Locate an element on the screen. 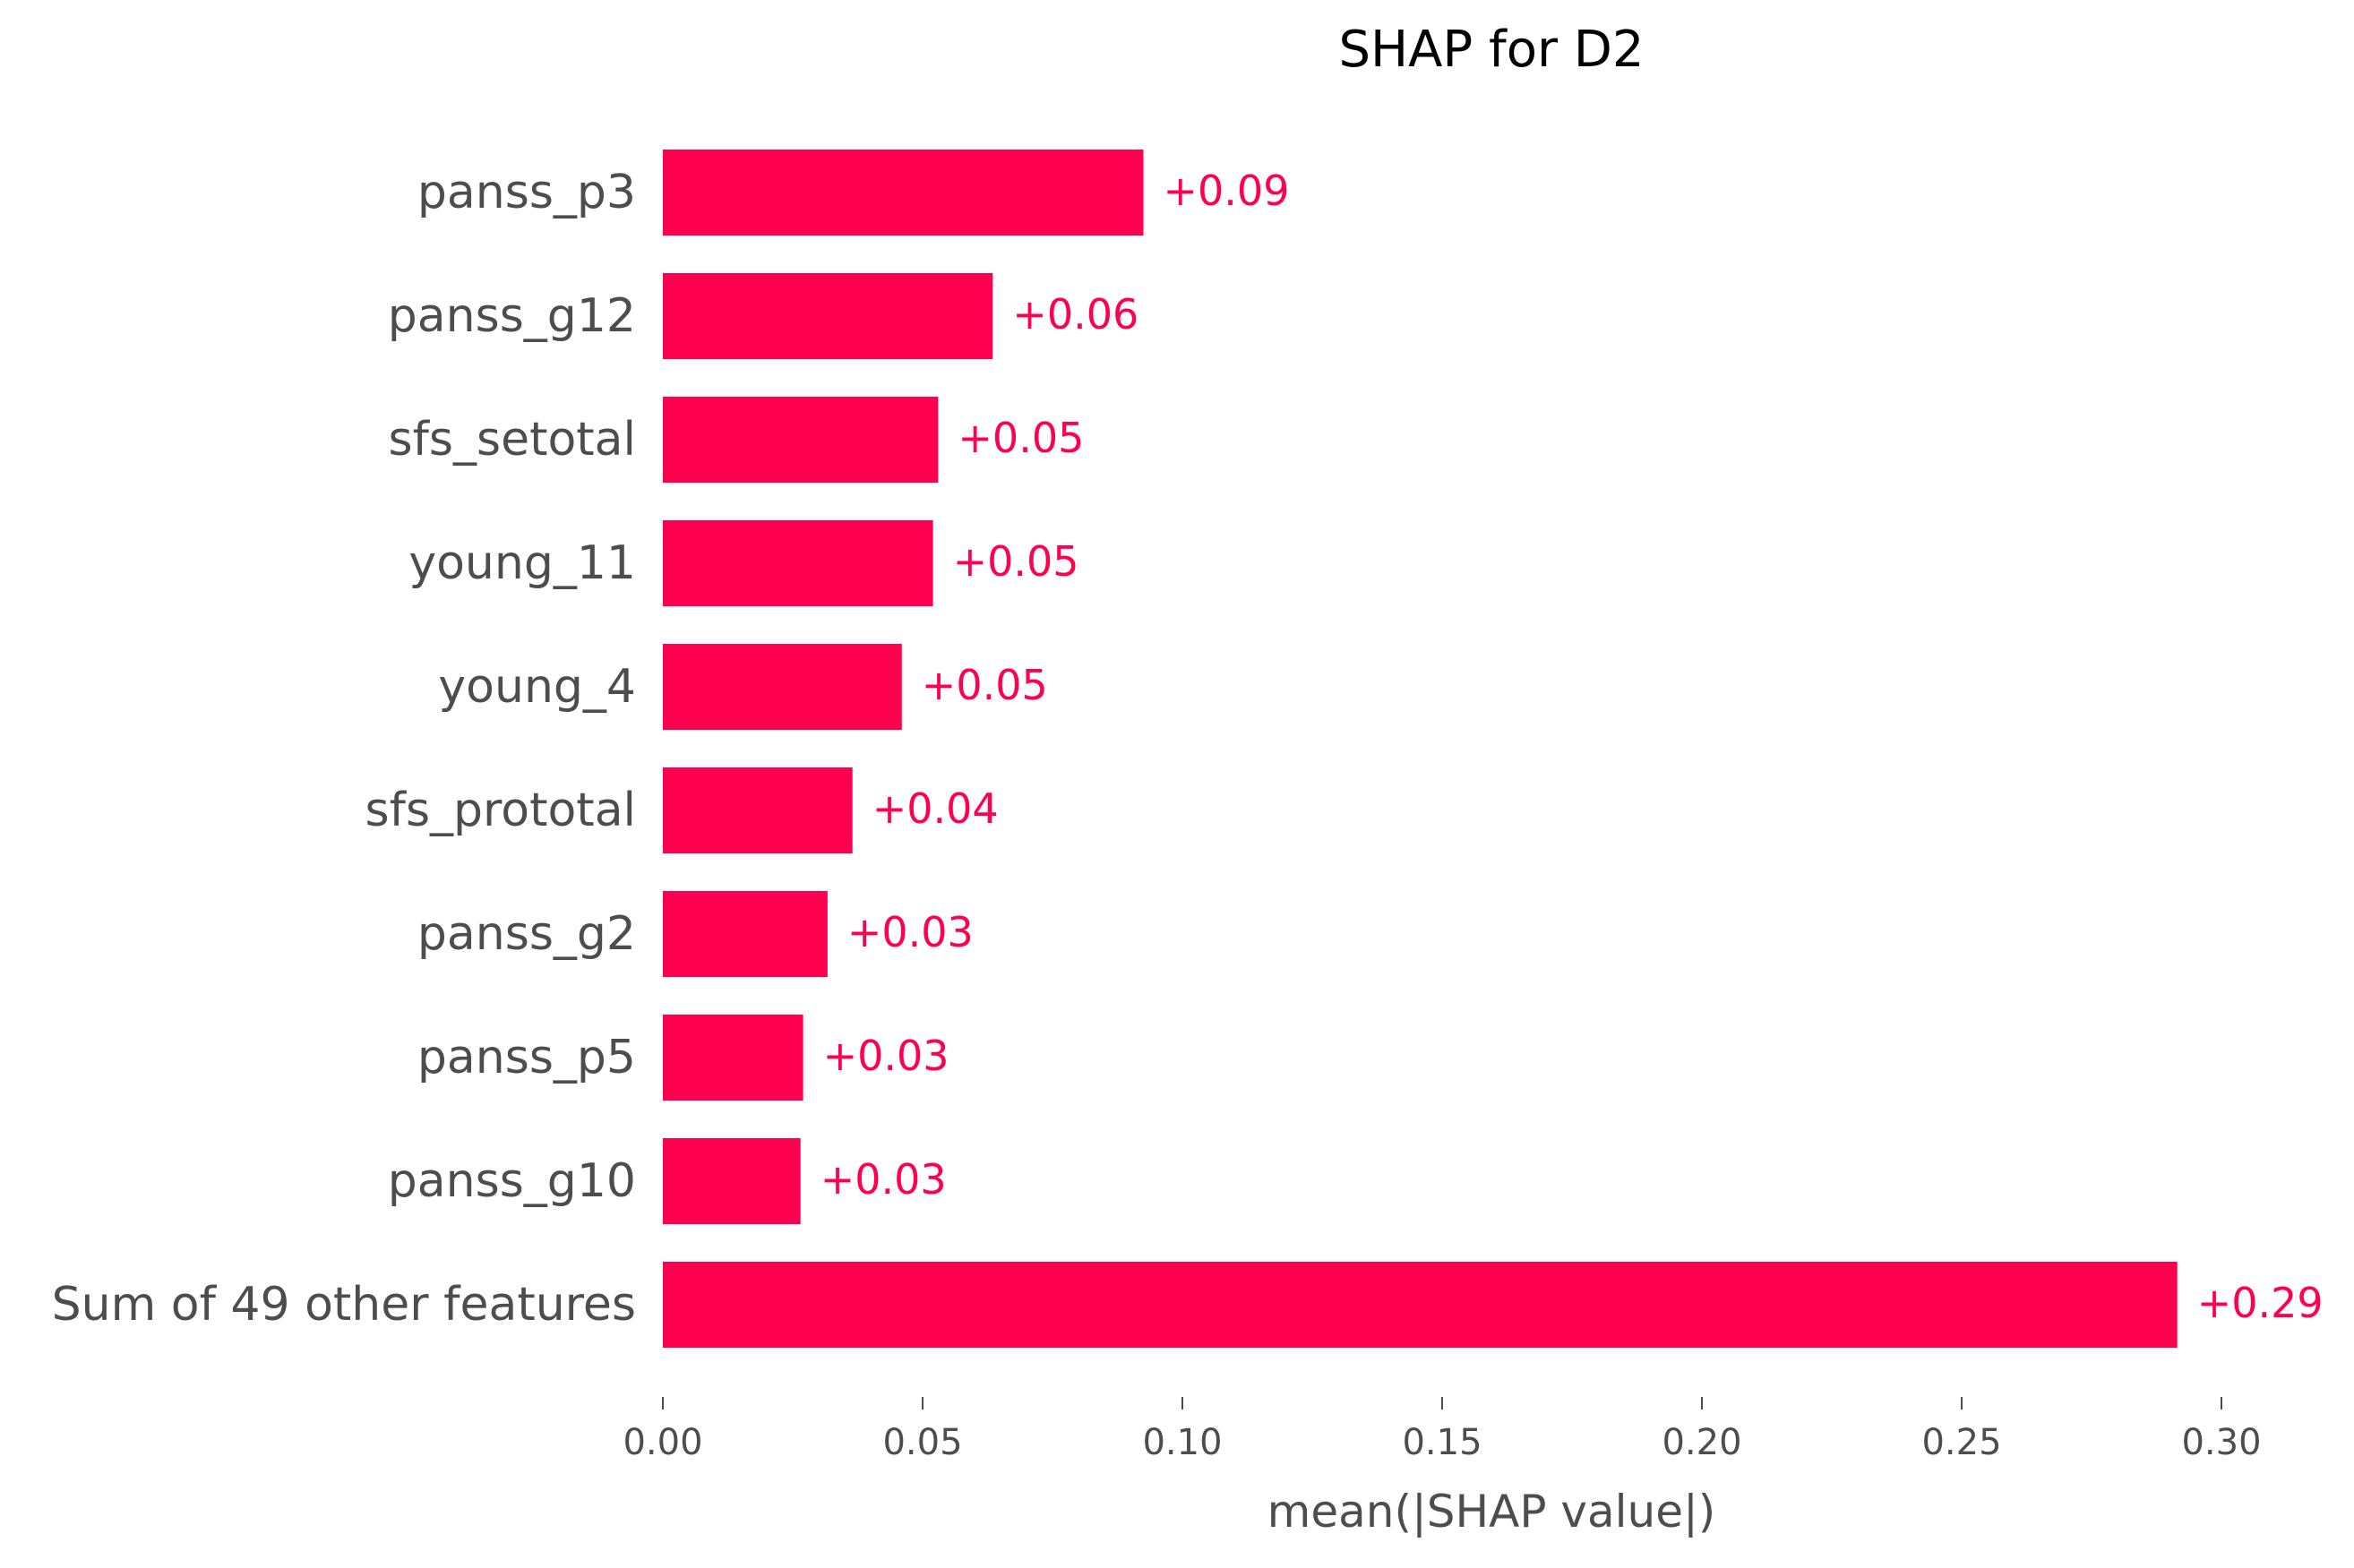 The image size is (2354, 1568). chart-title: SHAP for D2 is located at coordinates (1491, 50).